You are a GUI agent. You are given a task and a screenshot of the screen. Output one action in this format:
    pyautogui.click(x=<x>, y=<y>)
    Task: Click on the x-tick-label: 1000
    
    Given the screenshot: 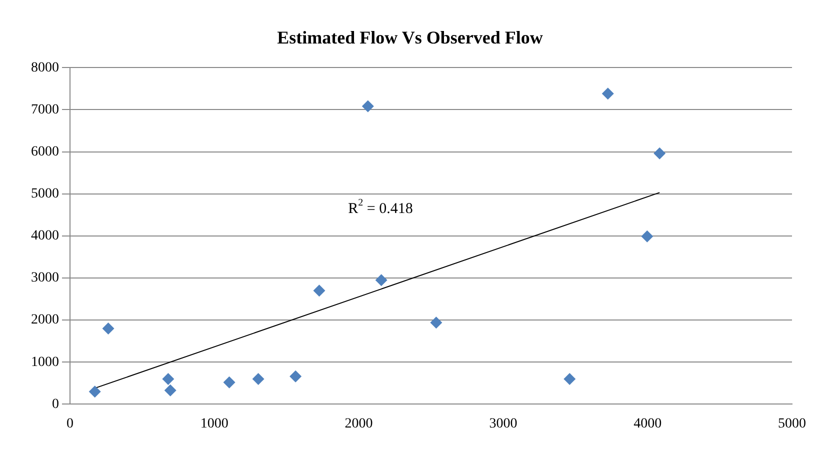 What is the action you would take?
    pyautogui.click(x=214, y=424)
    